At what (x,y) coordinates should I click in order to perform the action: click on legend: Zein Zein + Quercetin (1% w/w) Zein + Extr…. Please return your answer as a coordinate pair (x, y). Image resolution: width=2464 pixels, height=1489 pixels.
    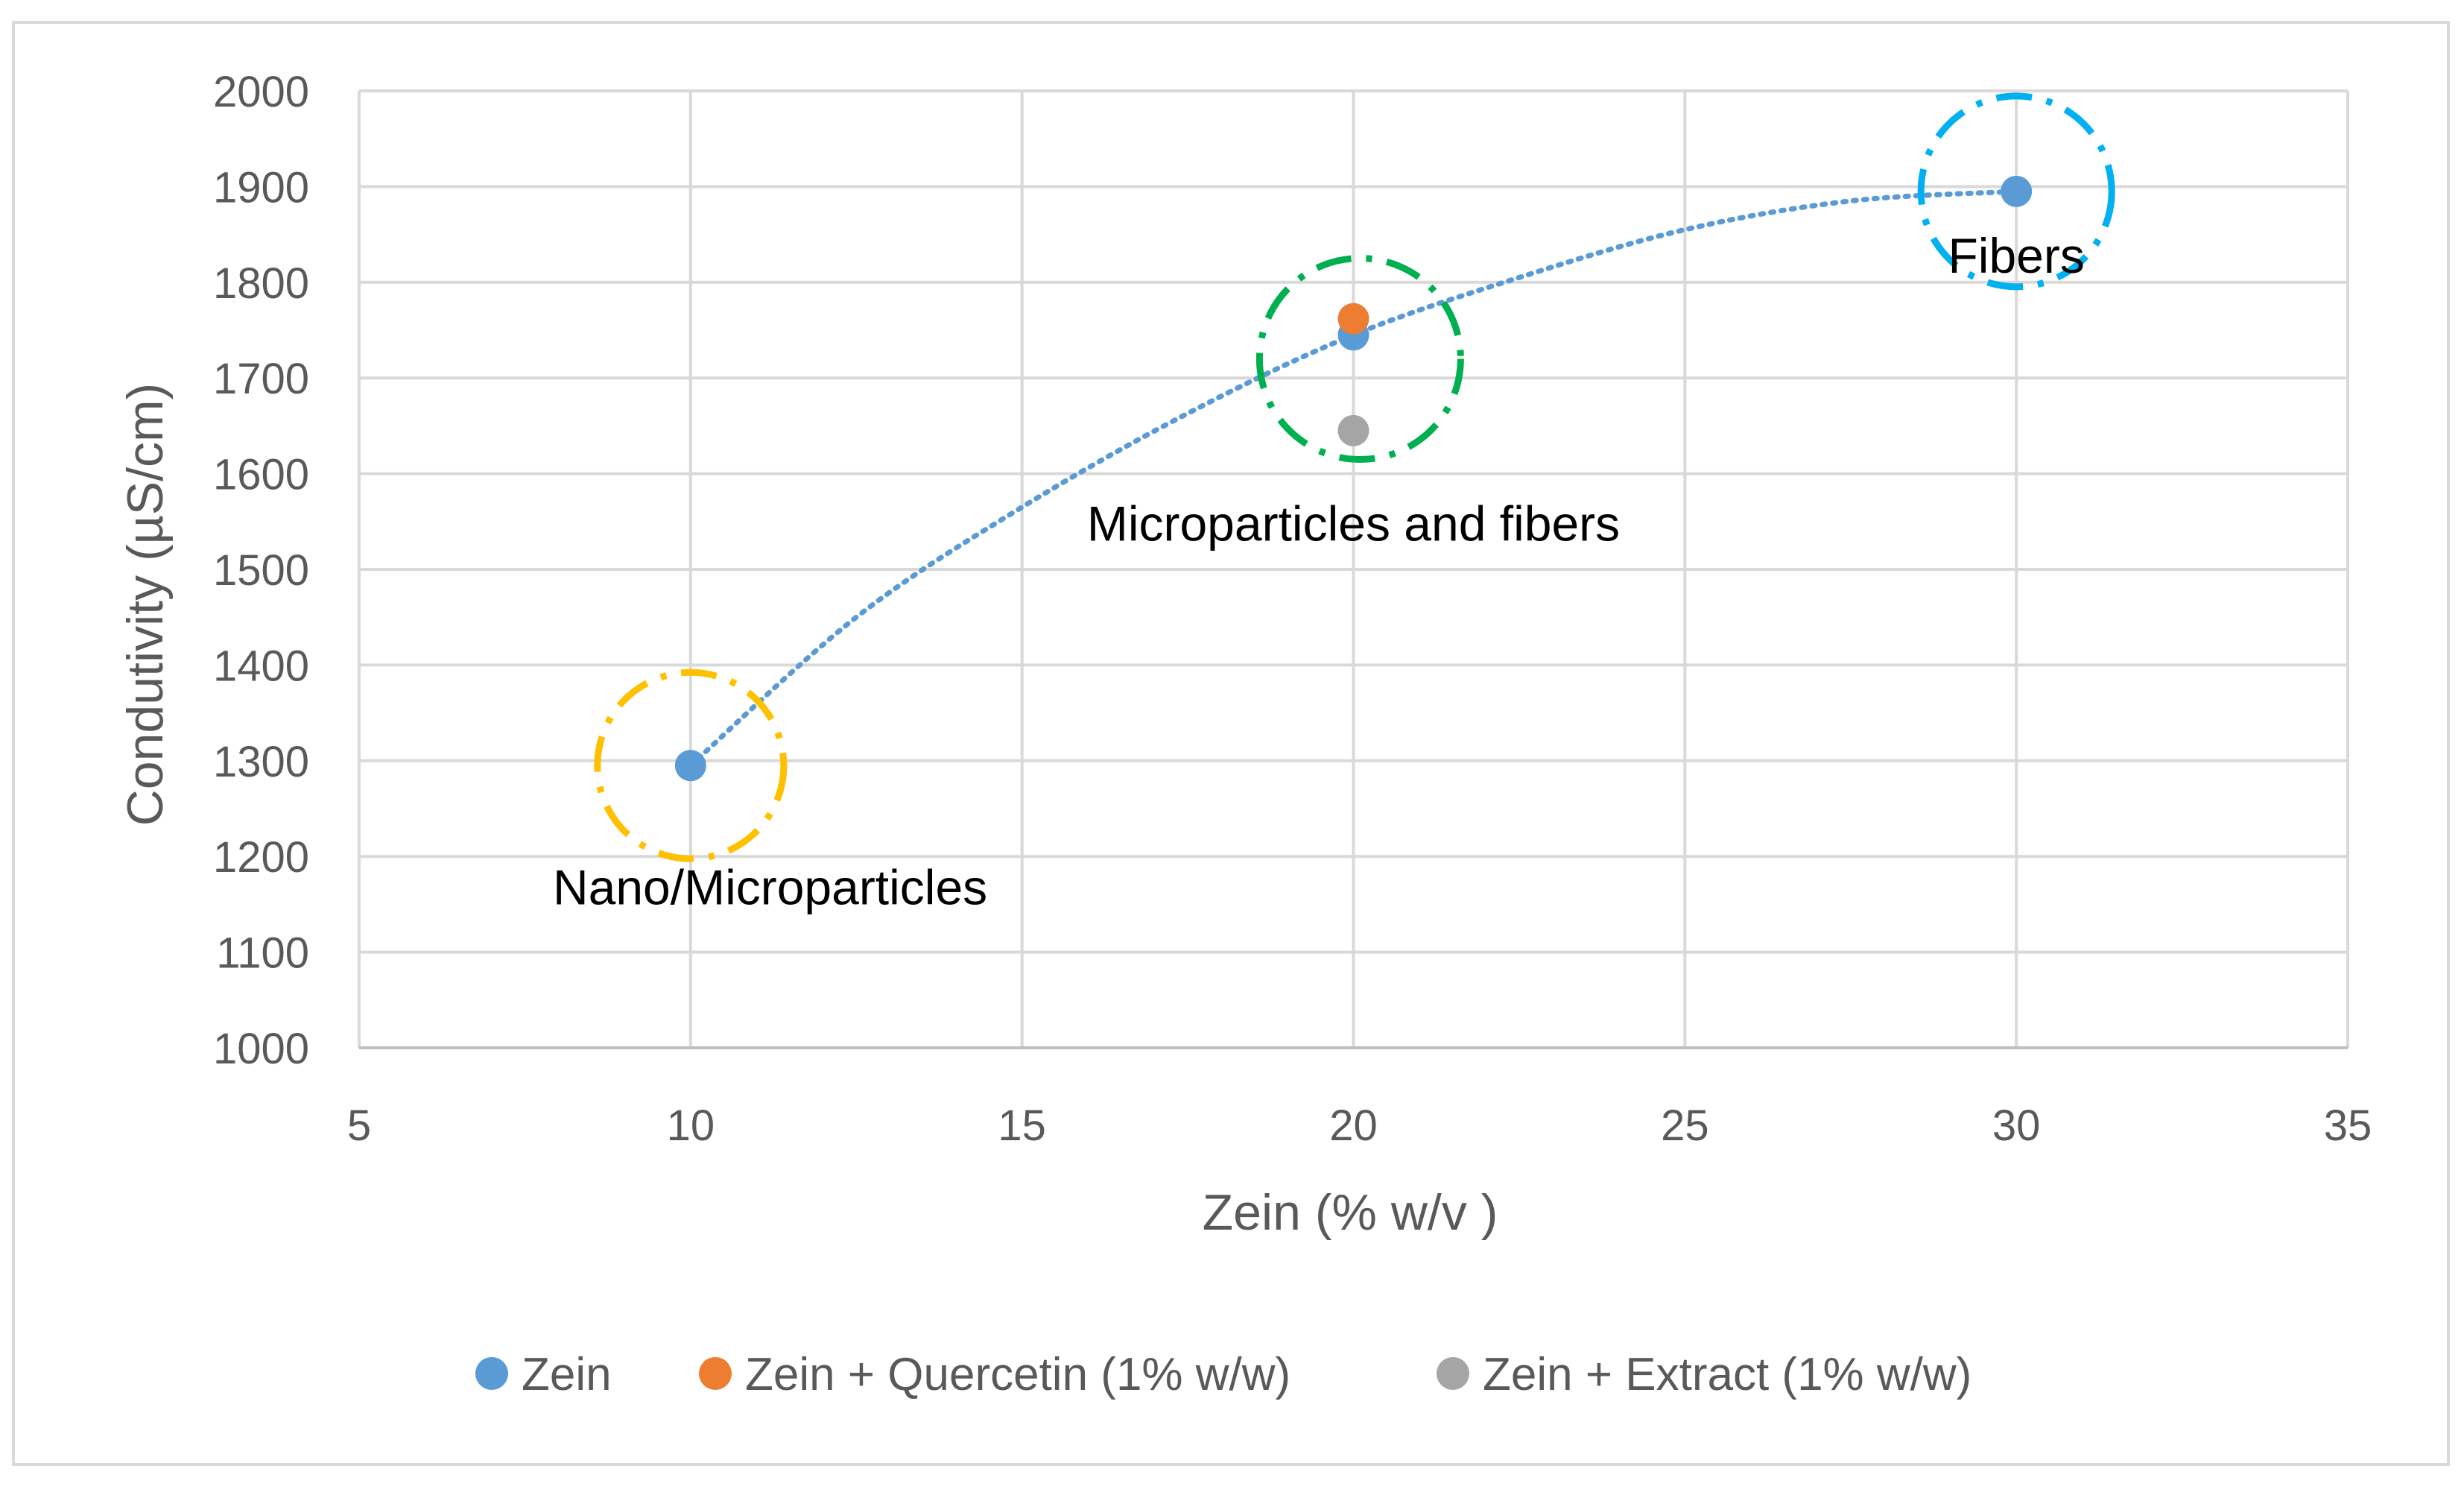
    Looking at the image, I should click on (1223, 1375).